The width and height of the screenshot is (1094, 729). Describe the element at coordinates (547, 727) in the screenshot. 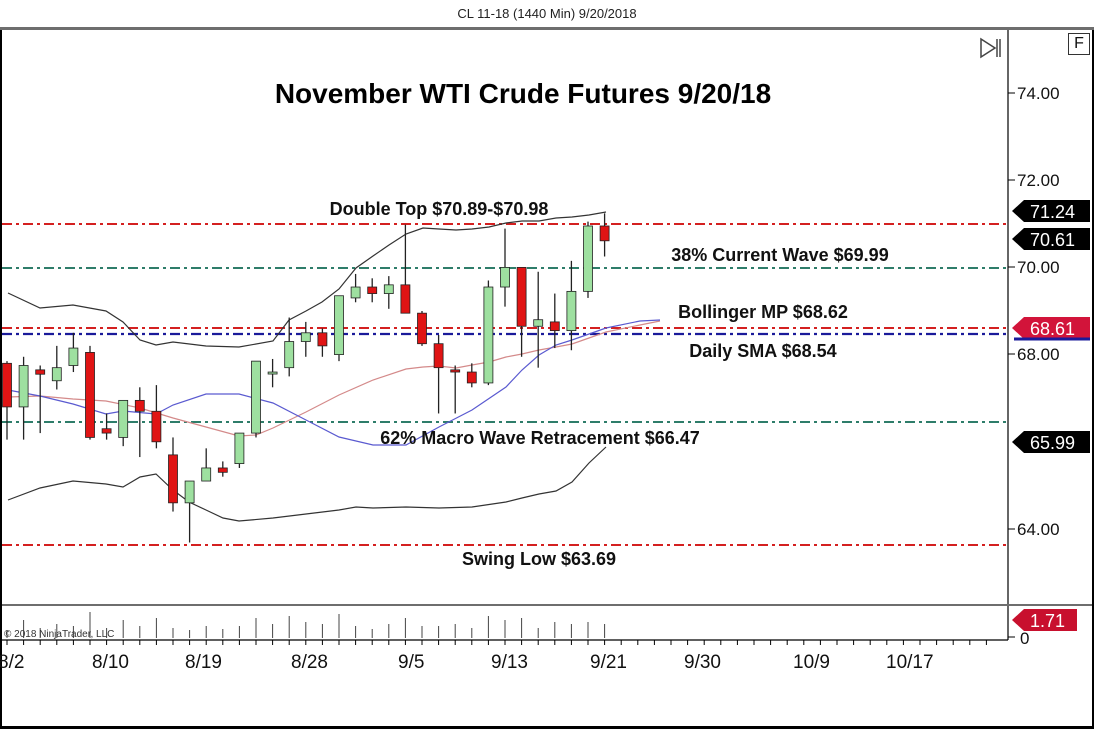

I see `frame-bottom-border` at that location.